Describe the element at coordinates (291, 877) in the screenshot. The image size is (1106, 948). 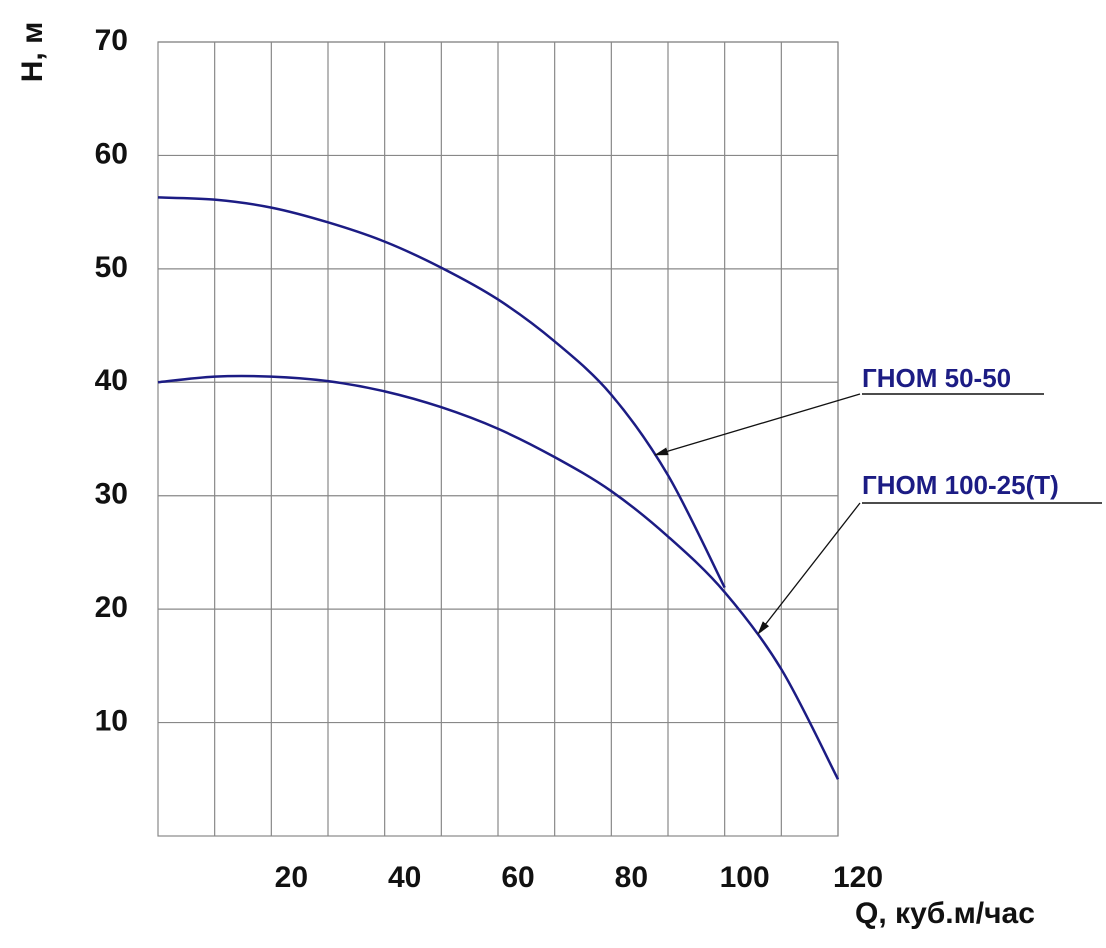
I see `x-tick-label: 20` at that location.